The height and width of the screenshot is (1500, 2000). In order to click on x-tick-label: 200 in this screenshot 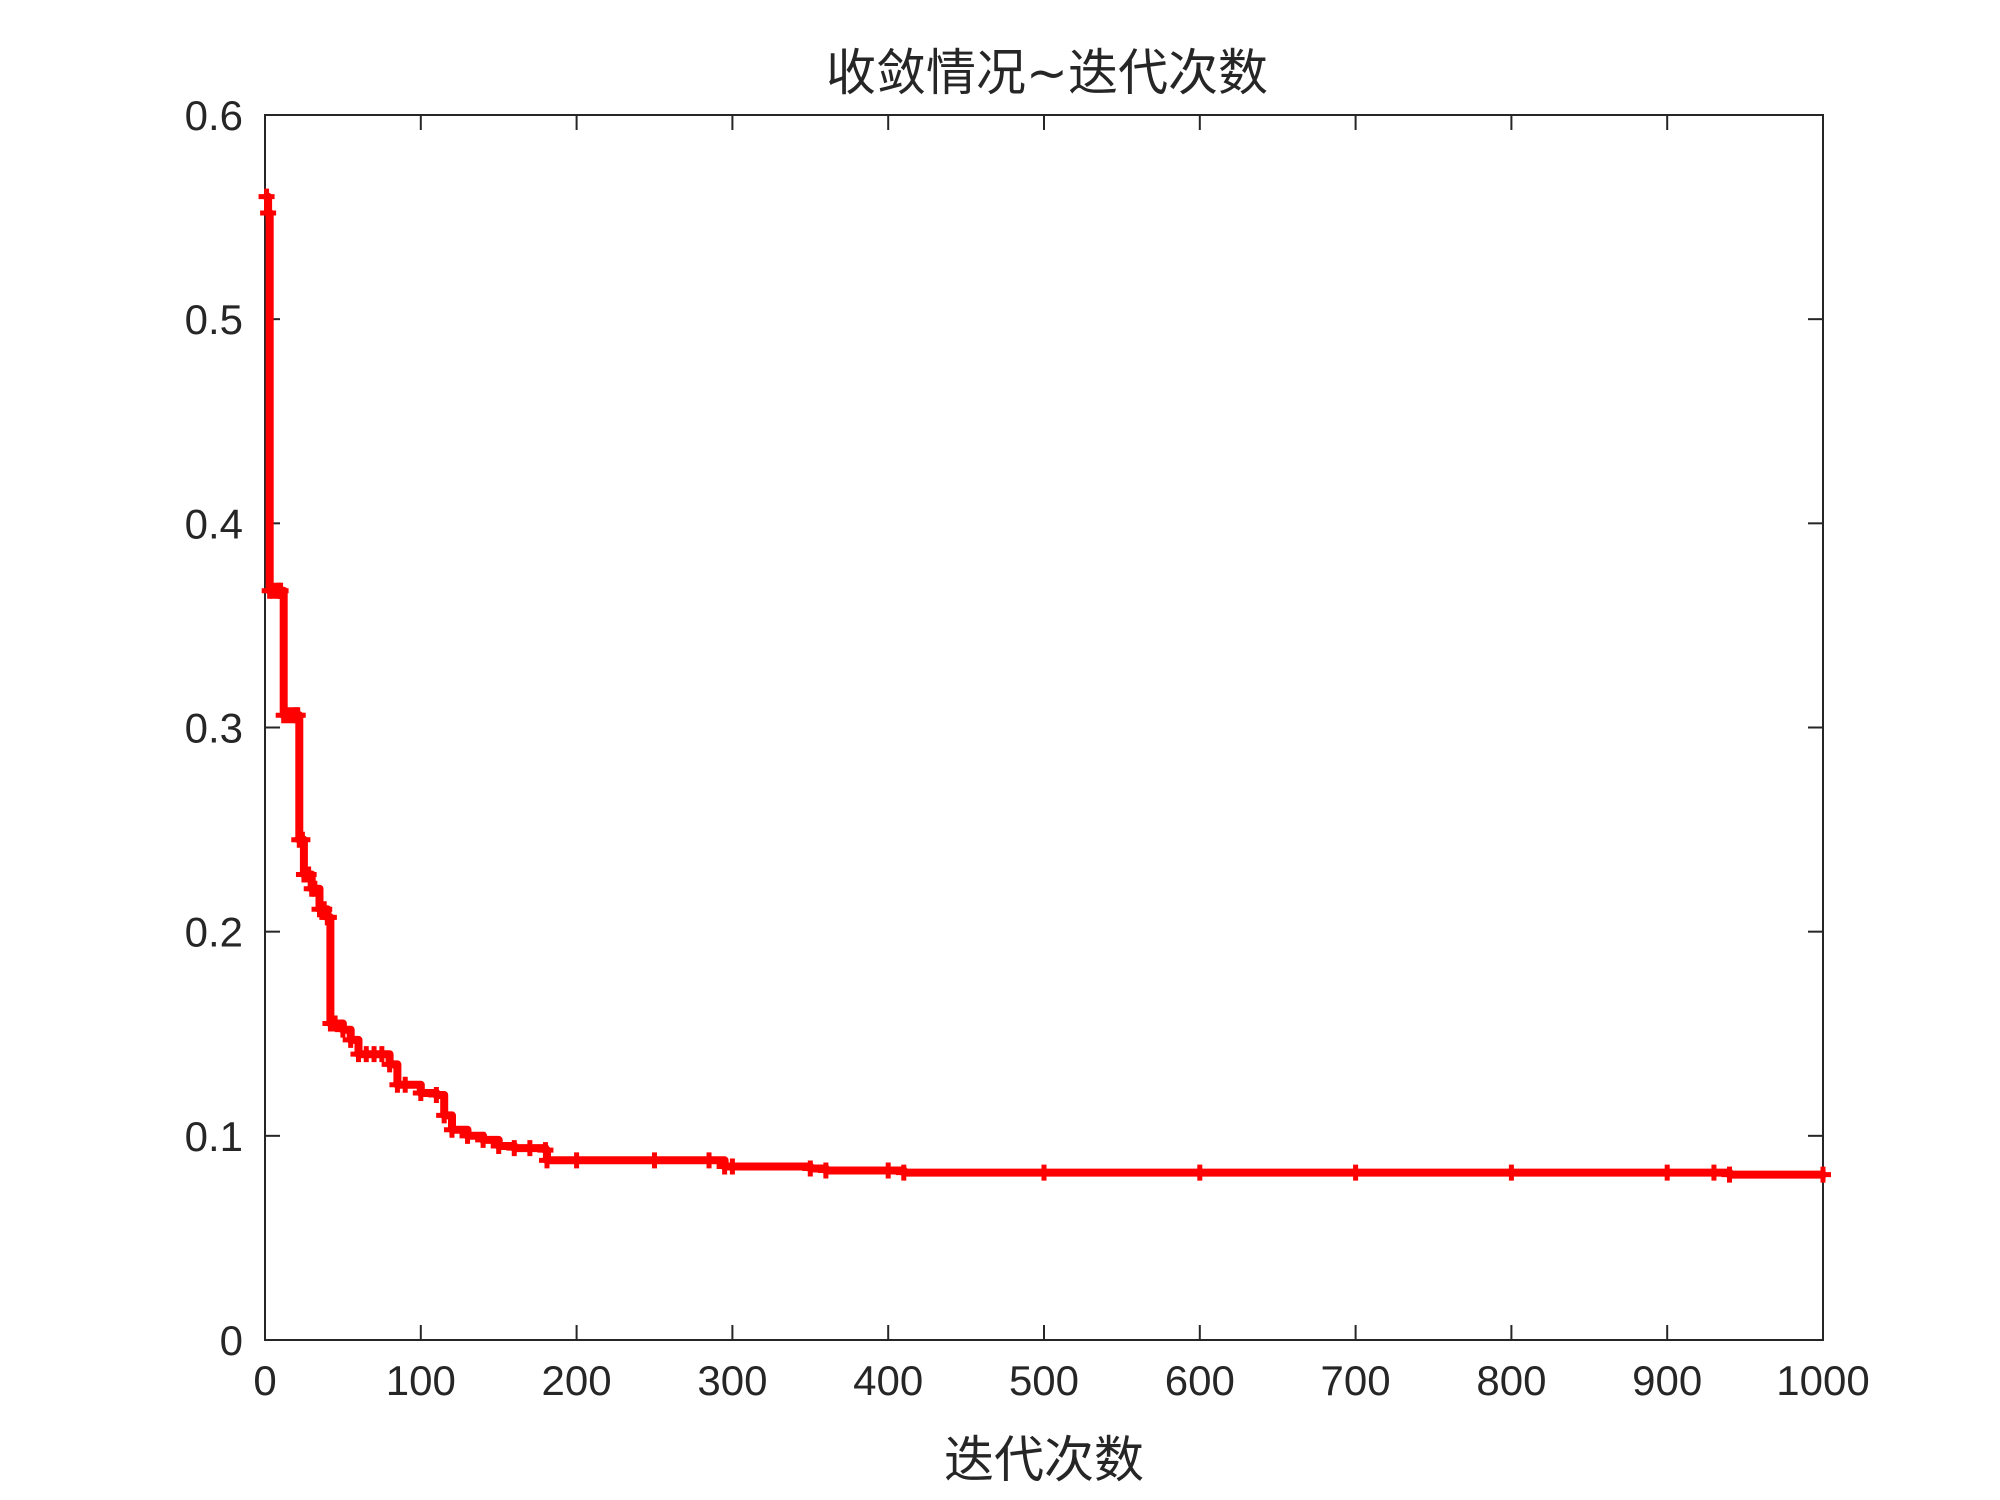, I will do `click(577, 1380)`.